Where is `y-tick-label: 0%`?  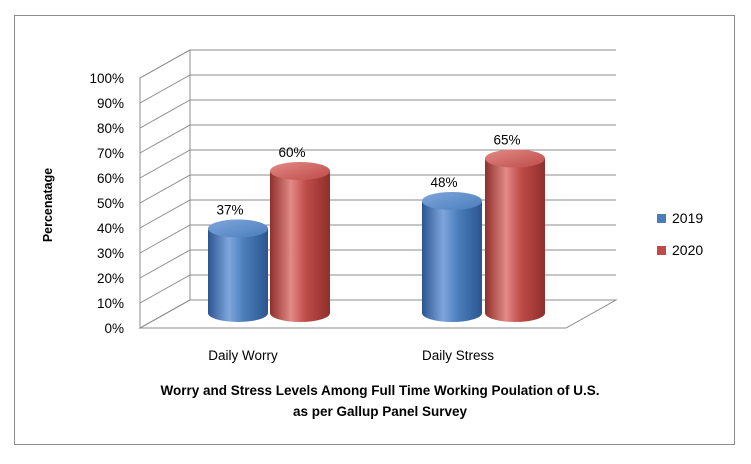 y-tick-label: 0% is located at coordinates (114, 328).